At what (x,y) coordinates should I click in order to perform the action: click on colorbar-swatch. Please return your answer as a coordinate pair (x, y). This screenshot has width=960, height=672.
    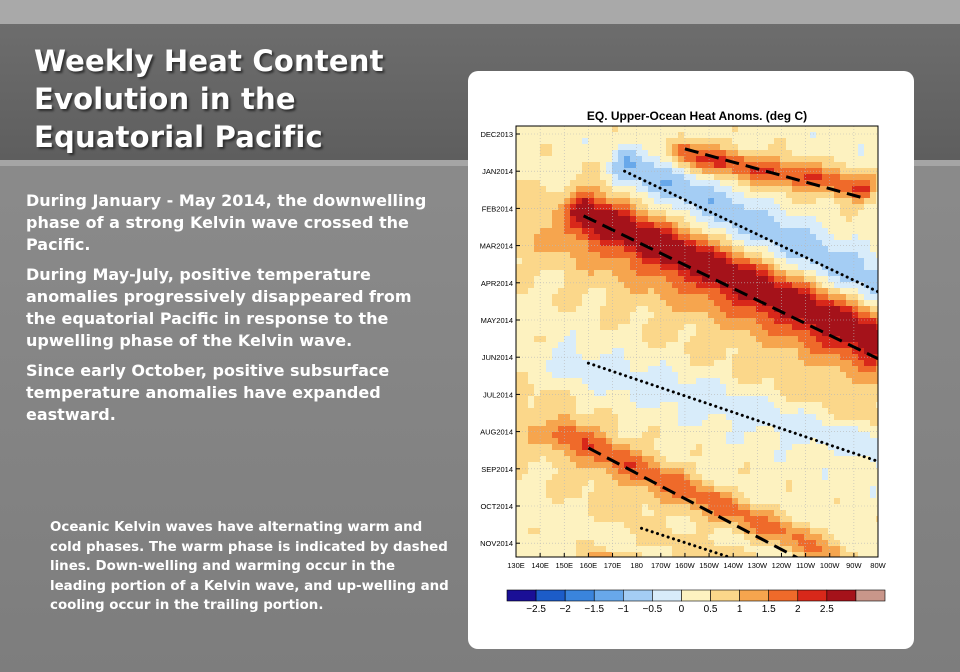
    Looking at the image, I should click on (783, 595).